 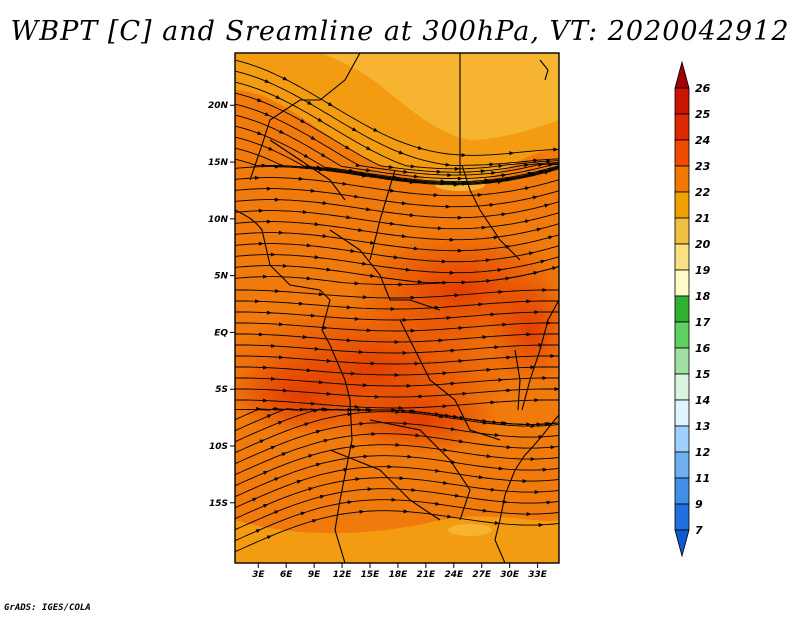 What do you see at coordinates (314, 575) in the screenshot?
I see `lon-tick-label: 9E` at bounding box center [314, 575].